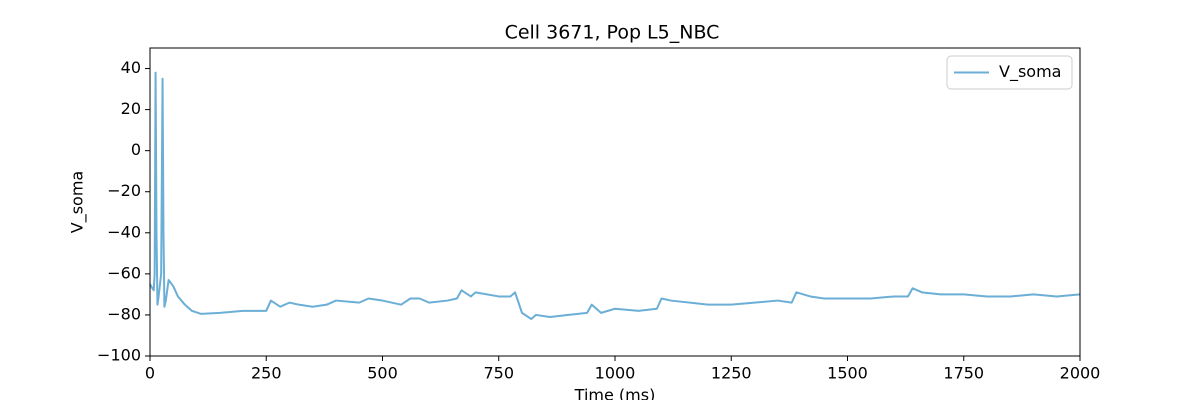 The height and width of the screenshot is (400, 1200). I want to click on x-tick-label: 1250, so click(731, 373).